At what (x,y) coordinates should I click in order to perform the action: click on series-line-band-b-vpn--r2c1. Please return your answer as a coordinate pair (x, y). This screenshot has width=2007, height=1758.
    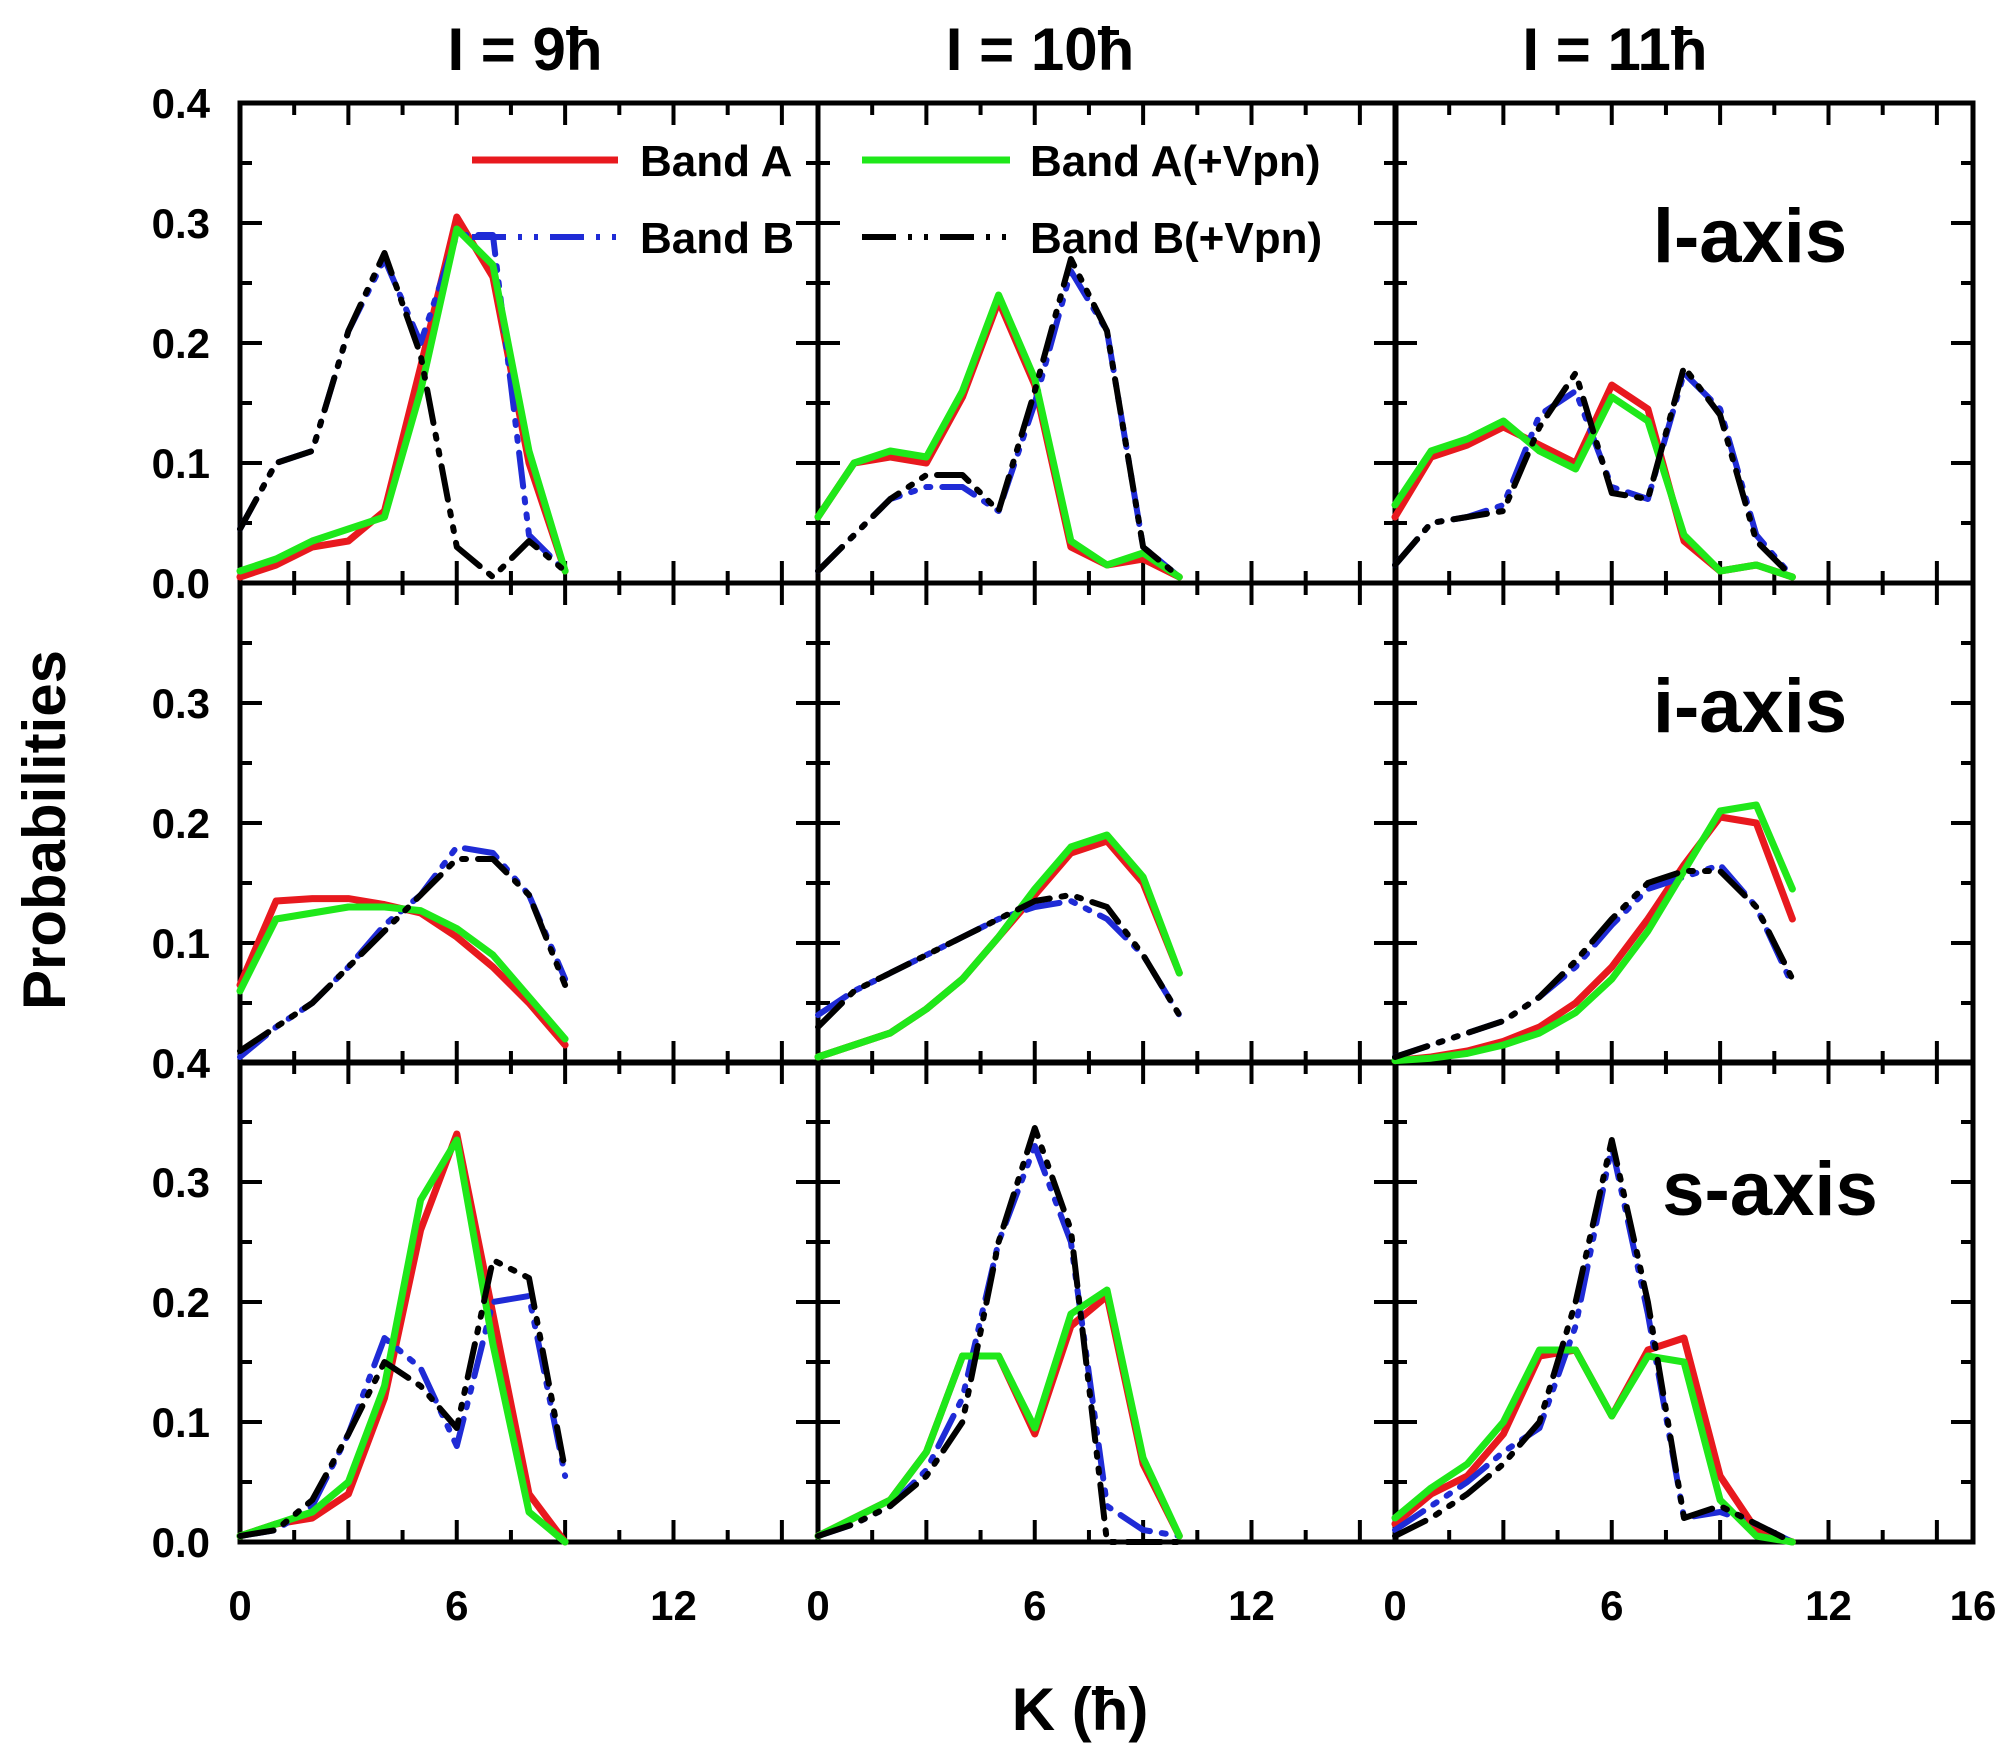
    Looking at the image, I should click on (999, 1335).